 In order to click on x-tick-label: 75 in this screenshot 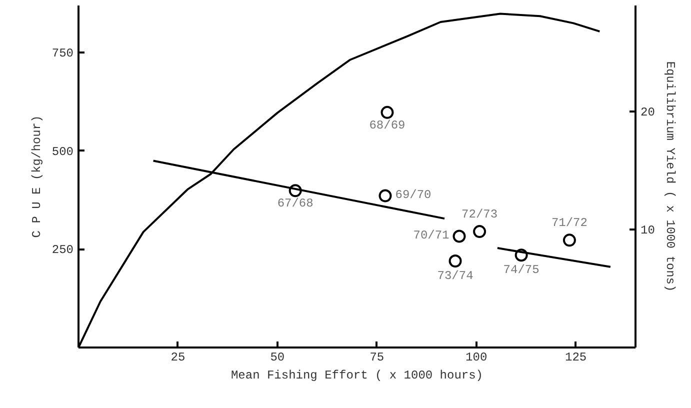, I will do `click(377, 357)`.